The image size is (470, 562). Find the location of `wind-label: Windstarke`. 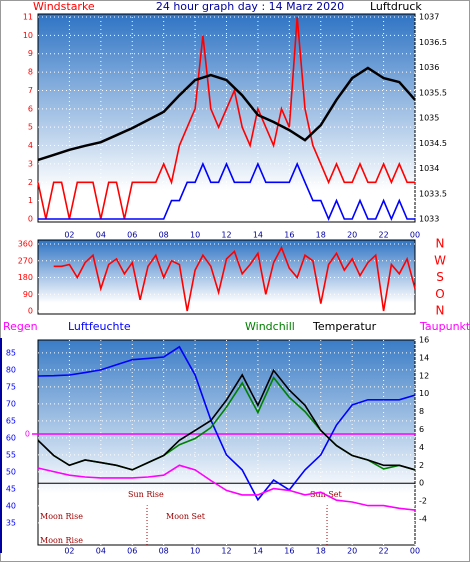

wind-label: Windstarke is located at coordinates (64, 6).